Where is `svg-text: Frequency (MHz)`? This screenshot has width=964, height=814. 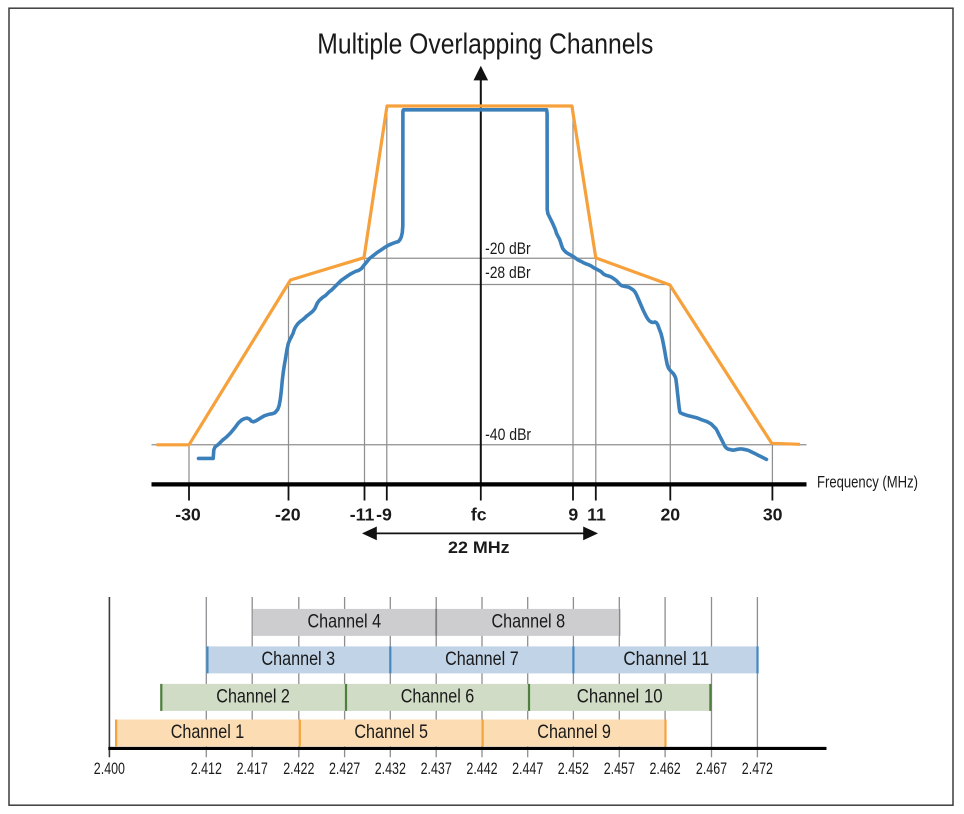
svg-text: Frequency (MHz) is located at coordinates (867, 481).